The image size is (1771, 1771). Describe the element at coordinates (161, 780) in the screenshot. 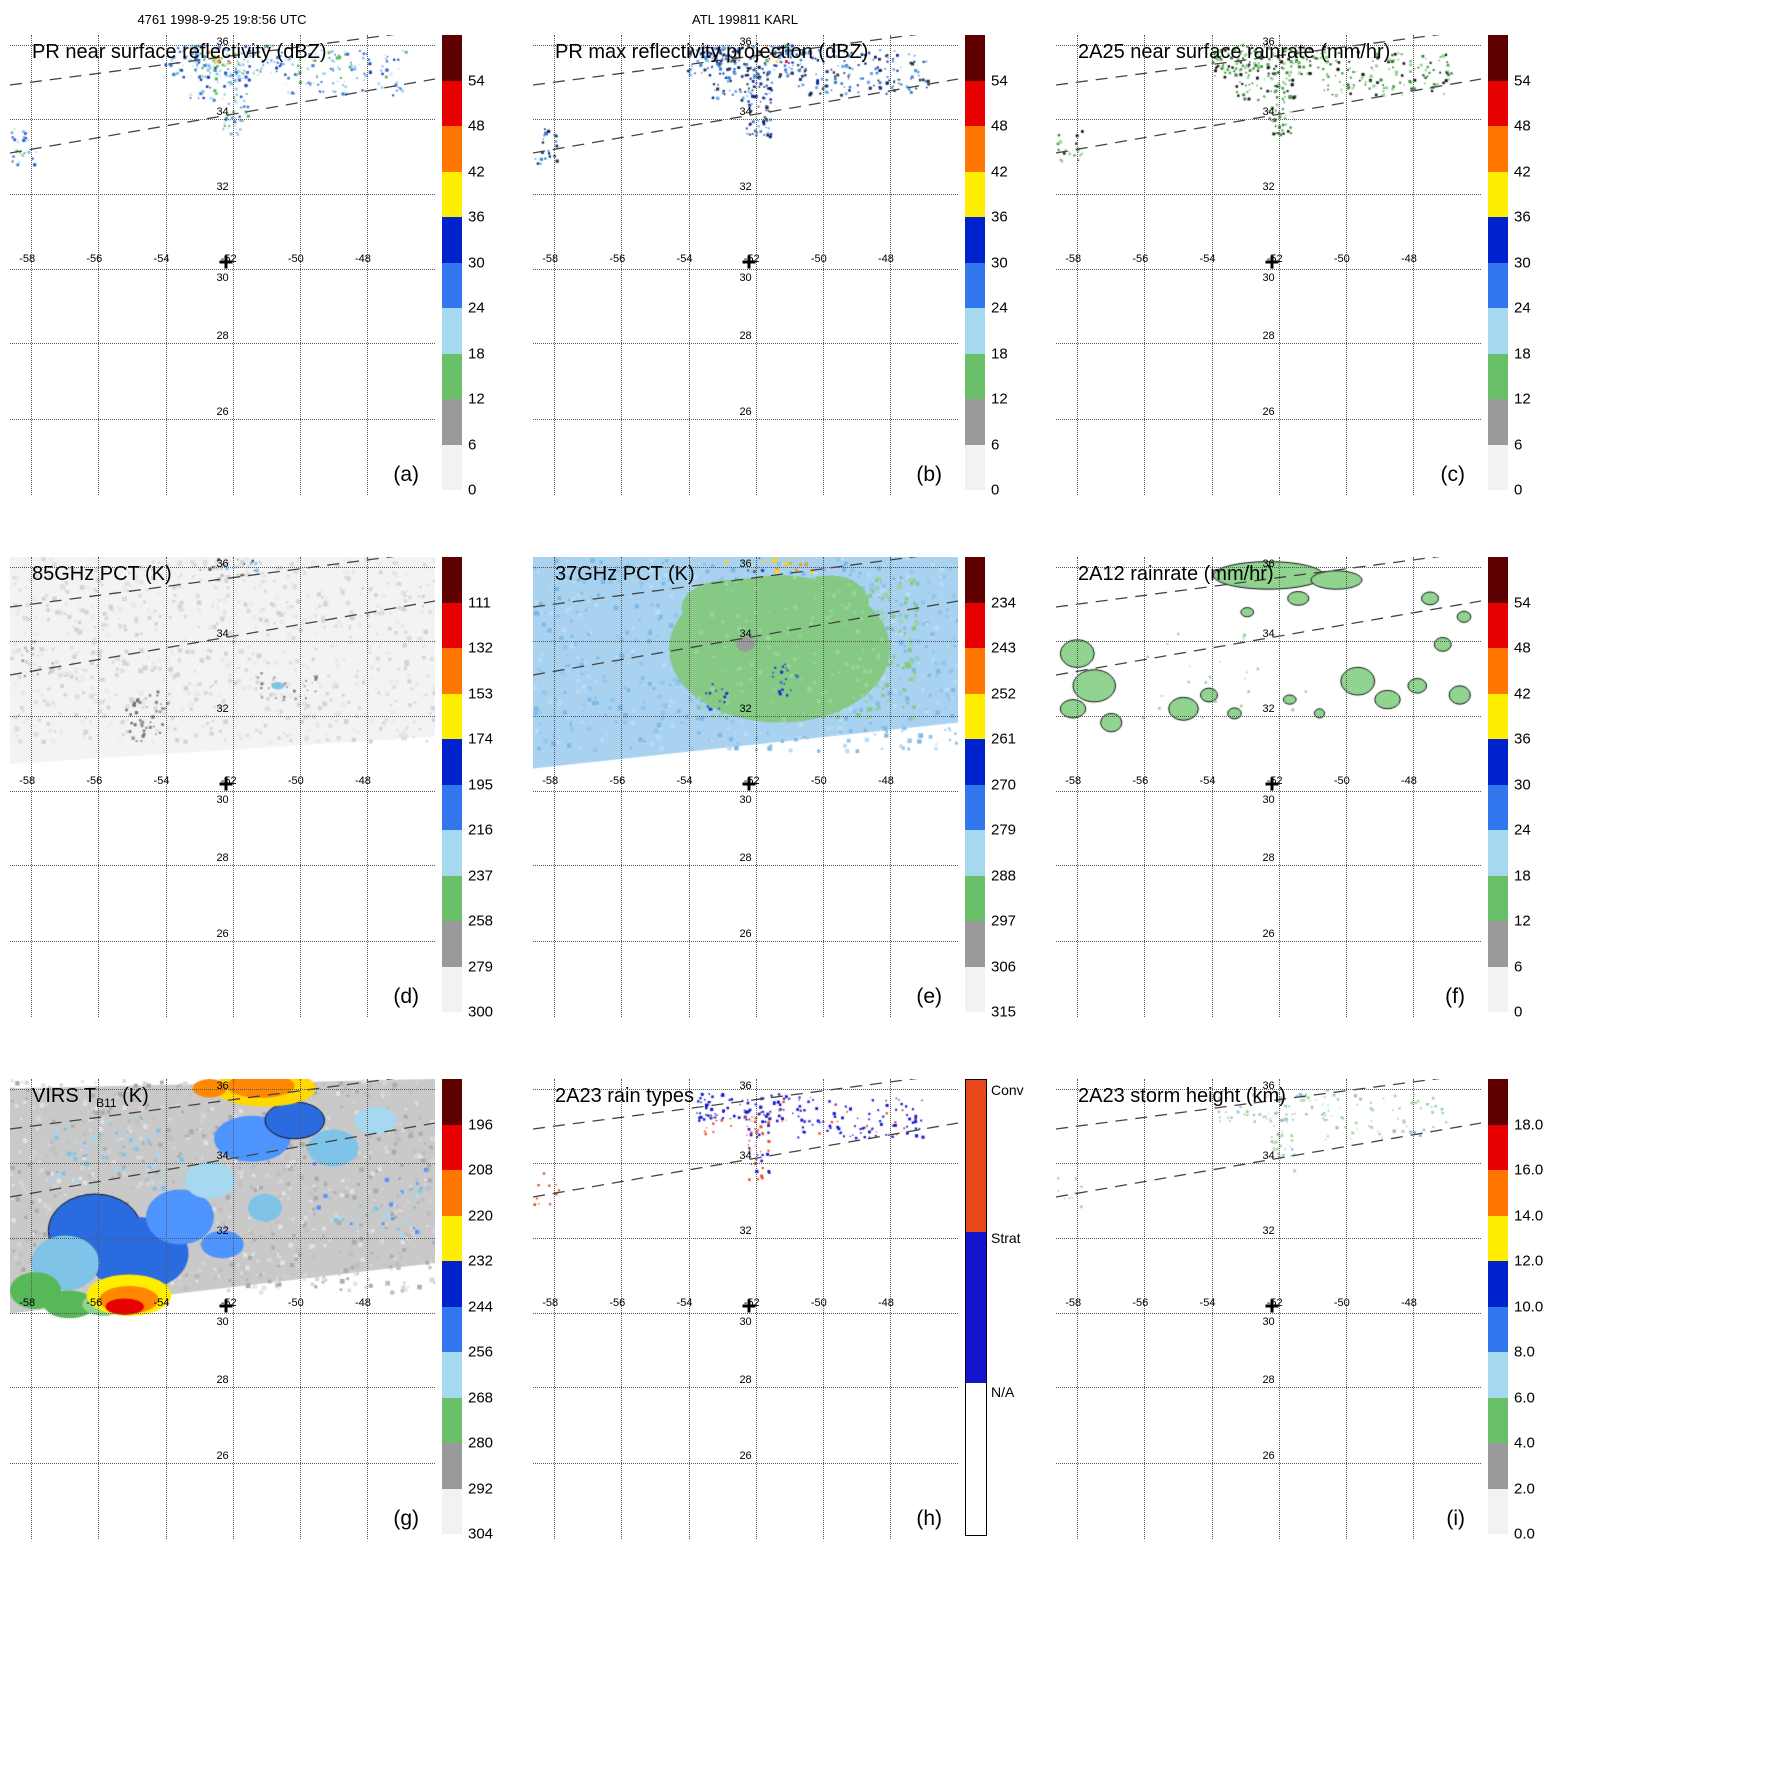

I see `lon-label: -54` at that location.